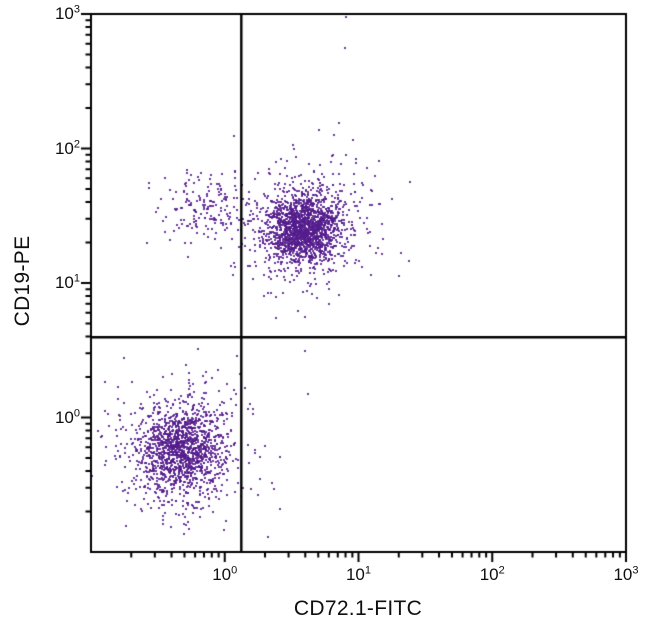 This screenshot has height=635, width=650. What do you see at coordinates (67, 282) in the screenshot?
I see `y-tick-label-10e1: 10¹` at bounding box center [67, 282].